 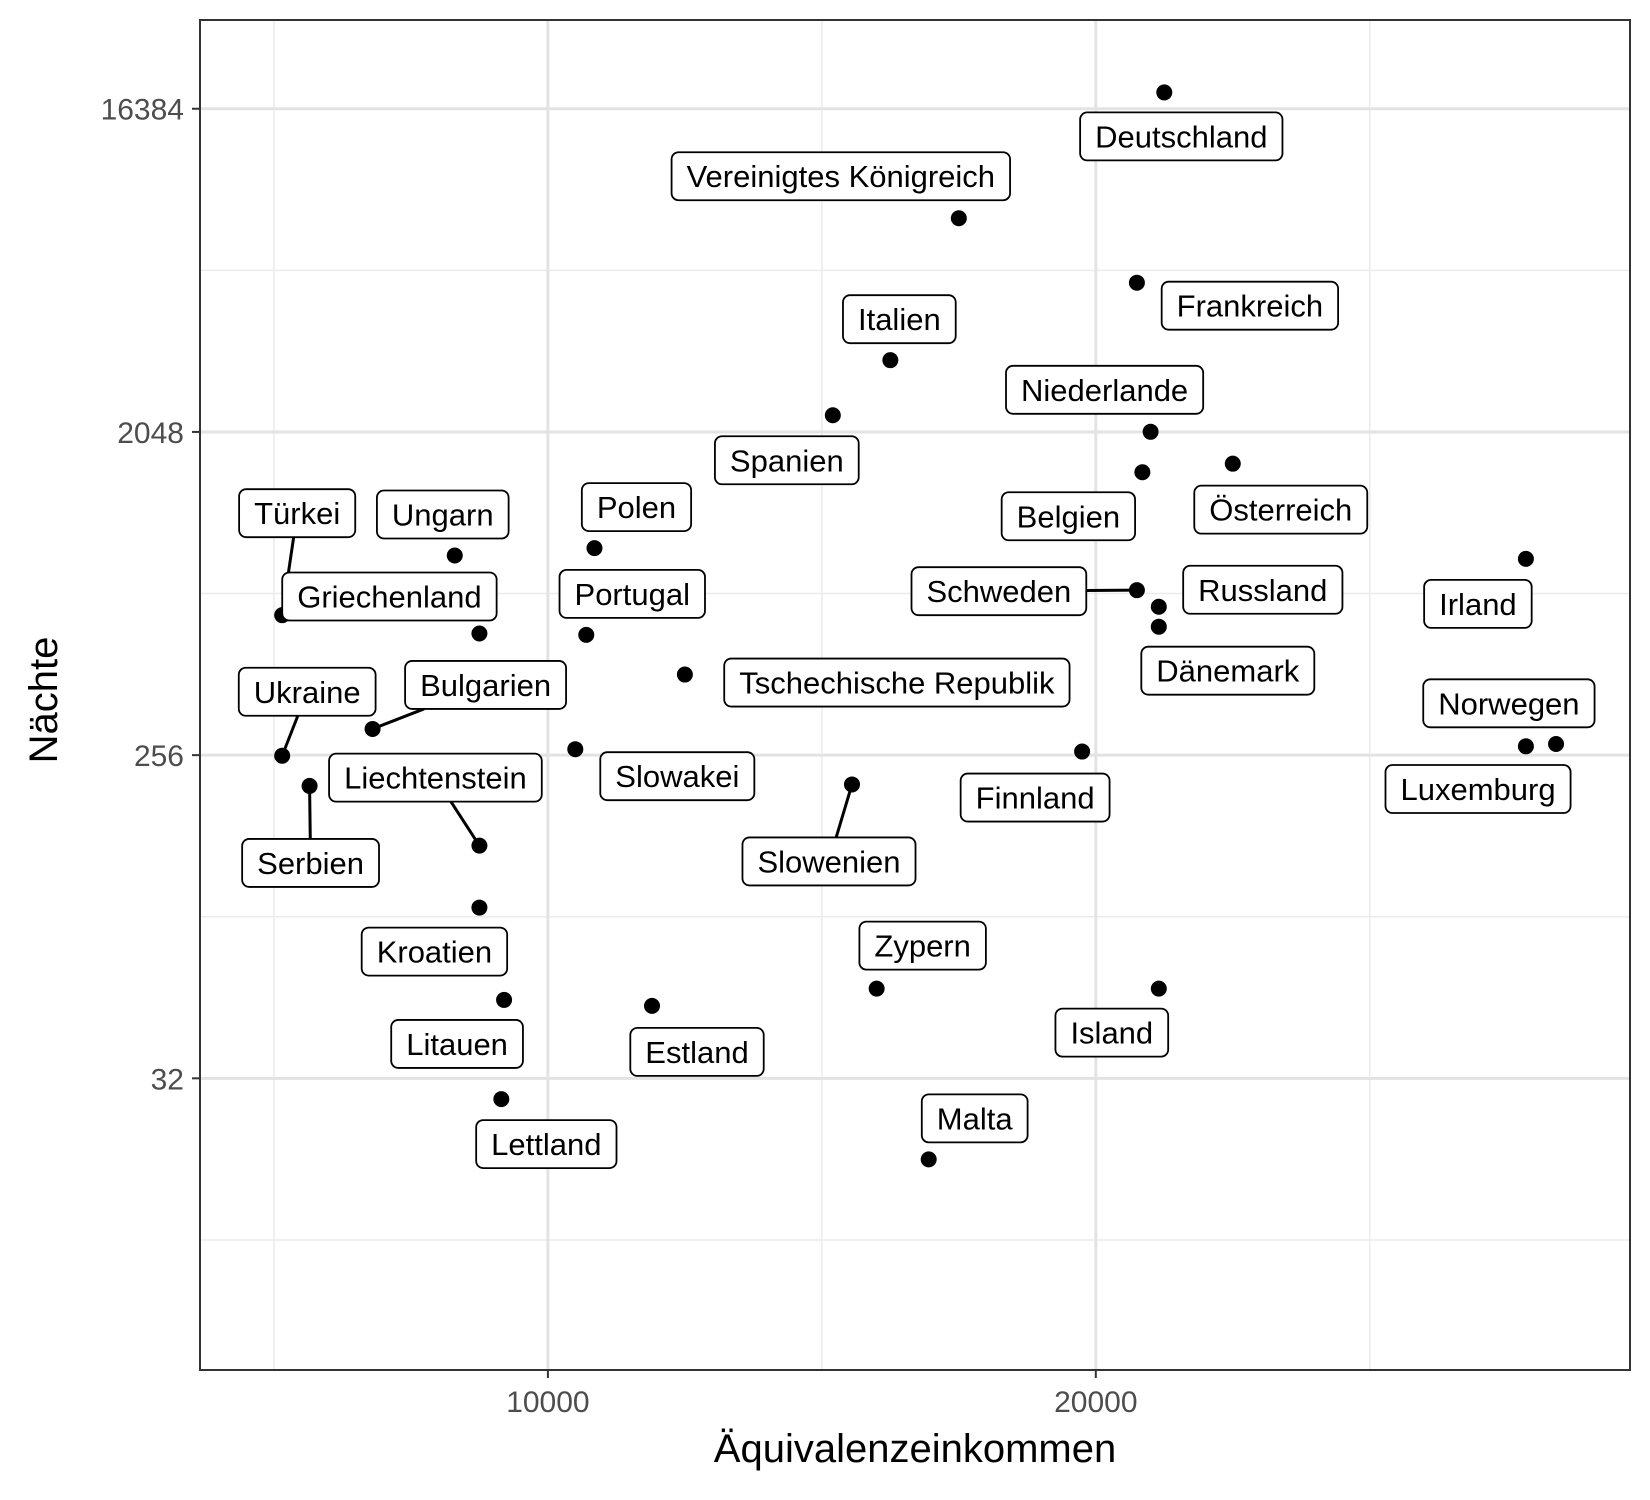 What do you see at coordinates (547, 1402) in the screenshot?
I see `x-tick-label: 10000` at bounding box center [547, 1402].